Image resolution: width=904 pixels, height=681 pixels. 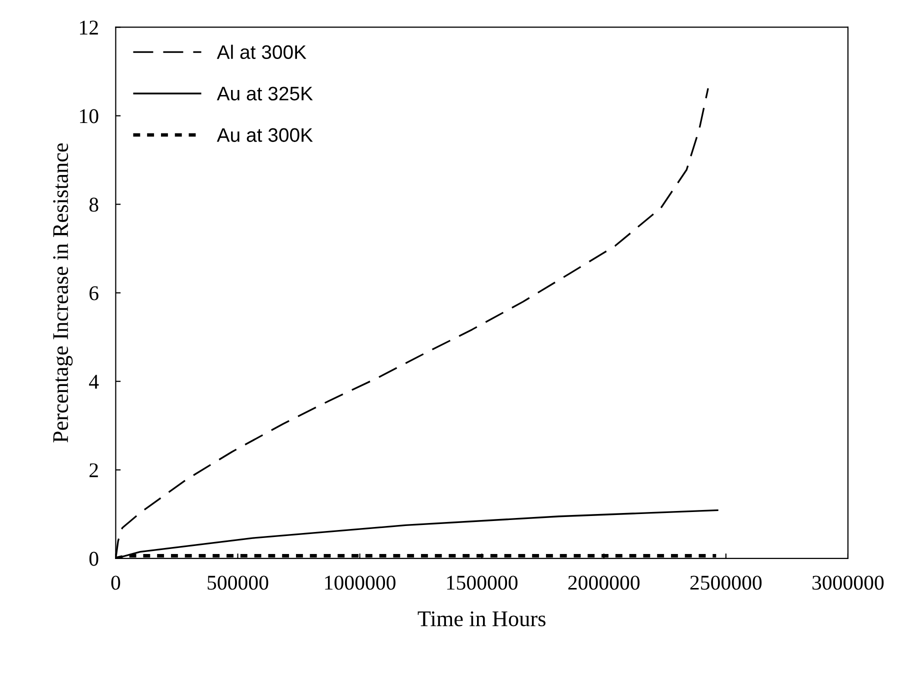 I want to click on y-tick-label: 12, so click(x=89, y=27).